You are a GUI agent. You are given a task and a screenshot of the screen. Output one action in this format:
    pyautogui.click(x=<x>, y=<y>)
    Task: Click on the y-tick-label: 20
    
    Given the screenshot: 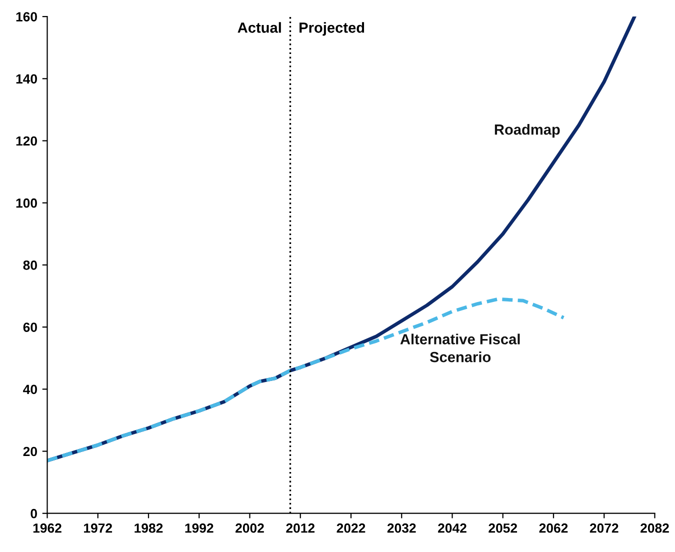 What is the action you would take?
    pyautogui.click(x=30, y=451)
    